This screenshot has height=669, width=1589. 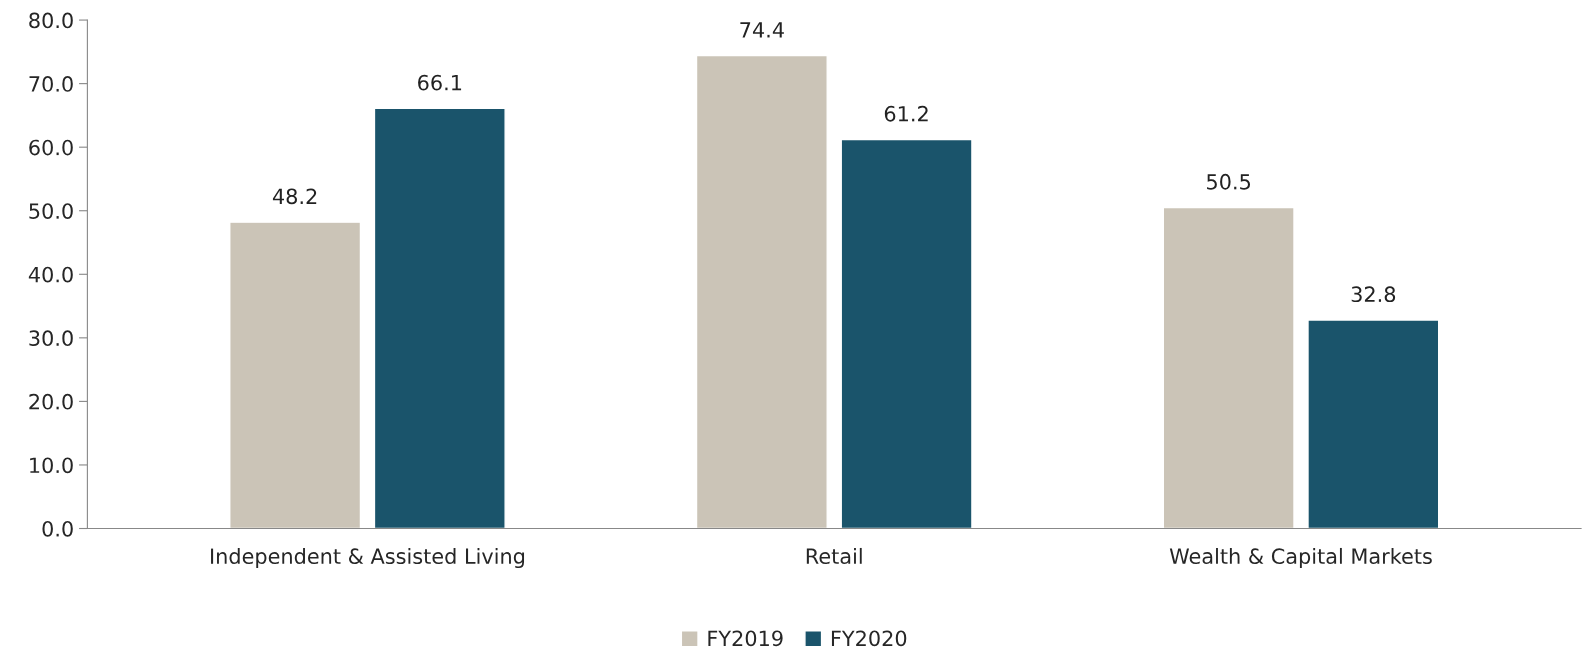 I want to click on x-tick-label: Independent & Assisted Living, so click(x=368, y=558).